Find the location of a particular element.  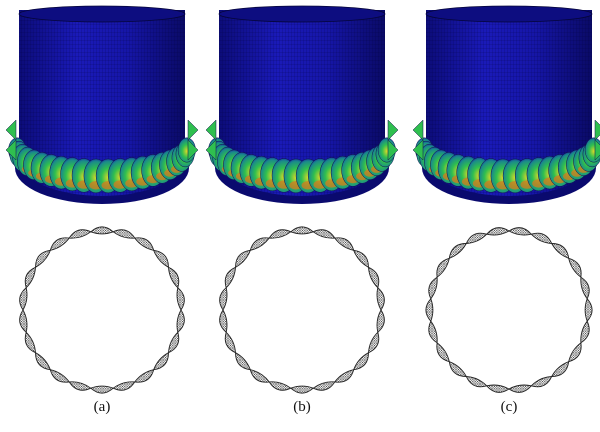

panel-label: (b) is located at coordinates (302, 407).